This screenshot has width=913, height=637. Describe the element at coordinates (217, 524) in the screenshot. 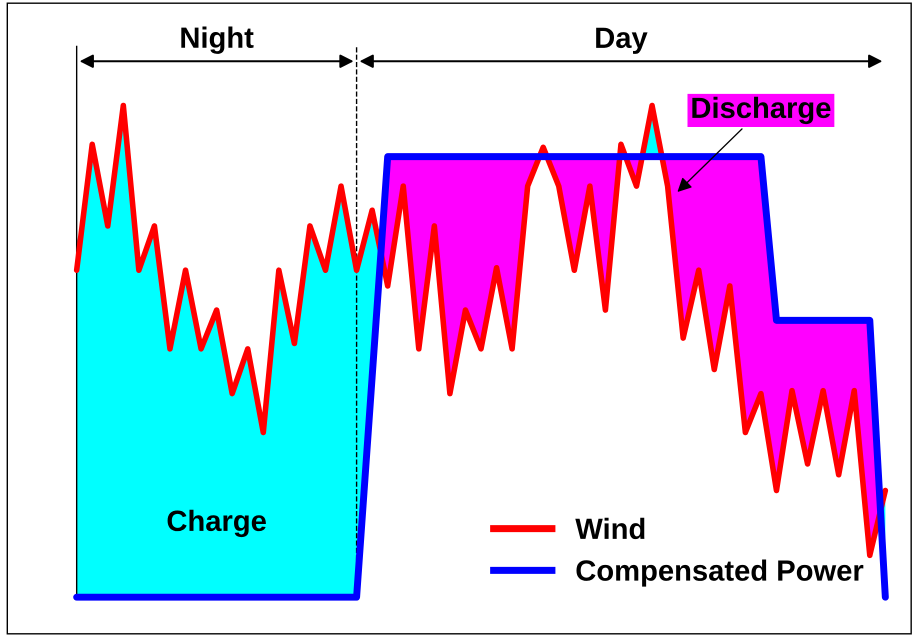

I see `annotation: Charge` at that location.